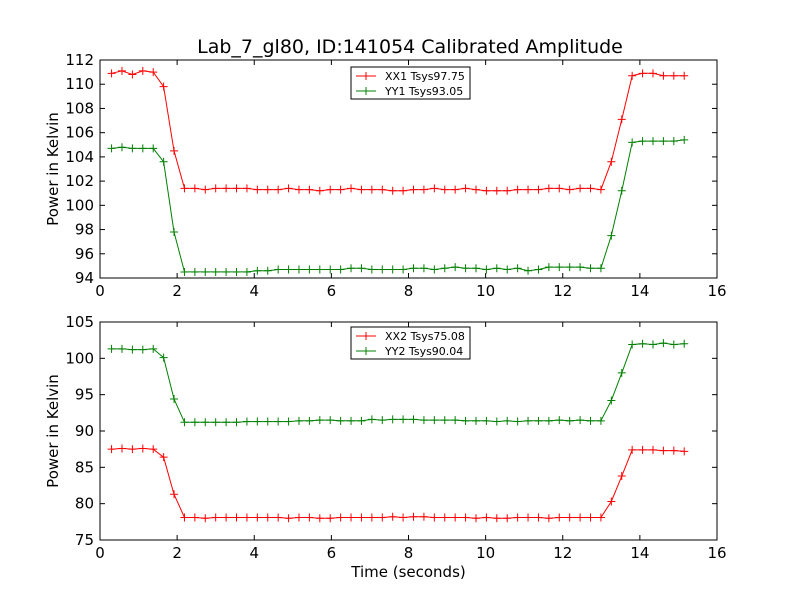  Describe the element at coordinates (716, 553) in the screenshot. I see `subplot-2-xtick-label: 16` at that location.